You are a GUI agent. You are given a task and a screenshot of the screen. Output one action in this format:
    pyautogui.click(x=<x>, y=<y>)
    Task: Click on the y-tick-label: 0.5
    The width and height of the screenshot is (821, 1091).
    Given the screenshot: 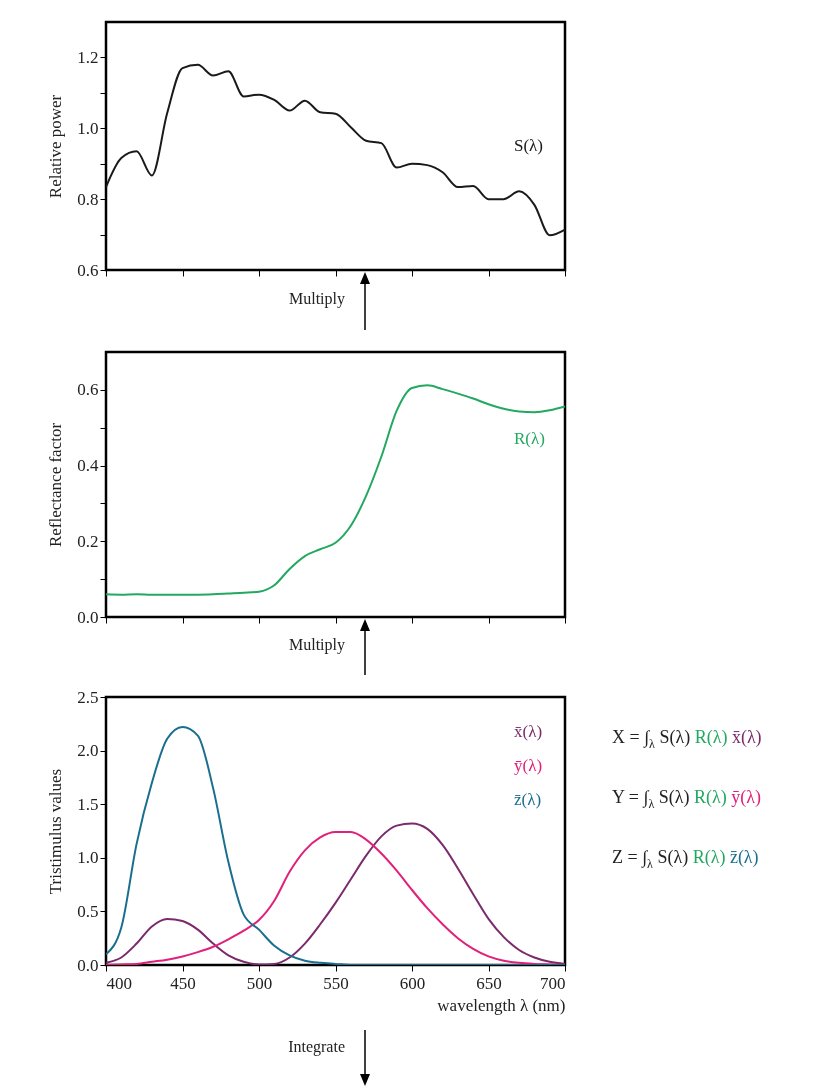 What is the action you would take?
    pyautogui.click(x=88, y=911)
    